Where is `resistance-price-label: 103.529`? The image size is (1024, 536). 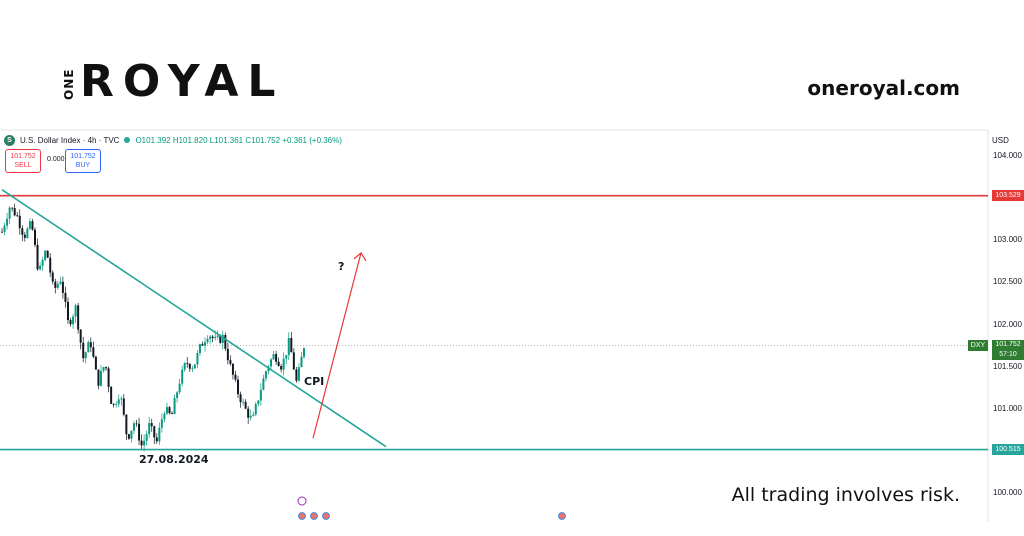 resistance-price-label: 103.529 is located at coordinates (1008, 196).